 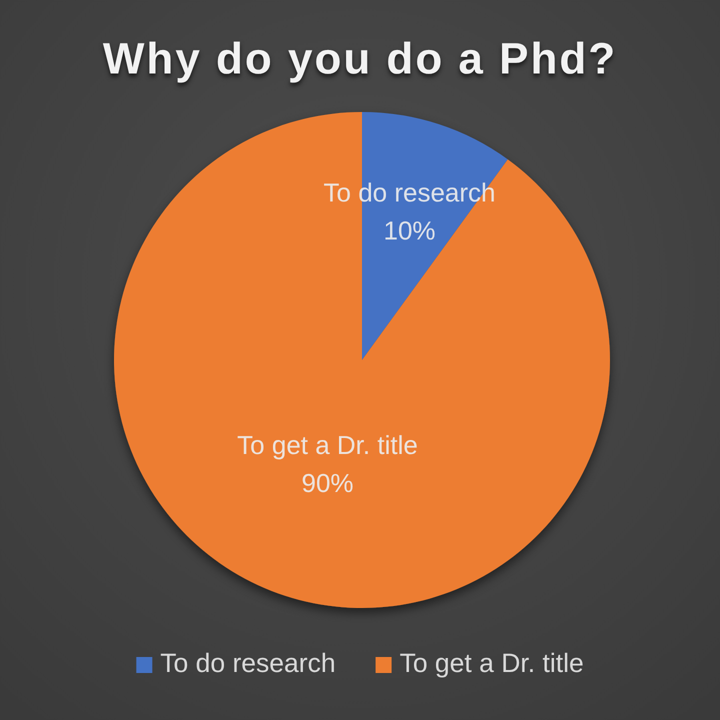 I want to click on chart-title: Why do you do a Phd?, so click(x=360, y=59).